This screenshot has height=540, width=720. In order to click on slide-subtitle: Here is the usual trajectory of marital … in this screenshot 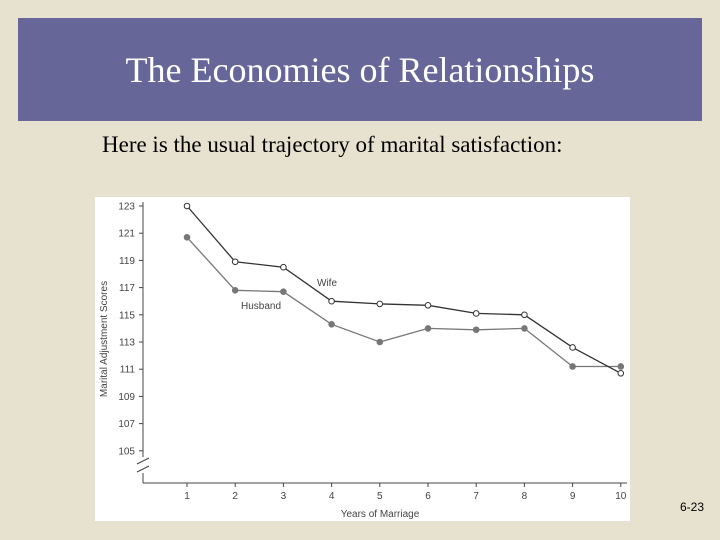, I will do `click(332, 144)`.